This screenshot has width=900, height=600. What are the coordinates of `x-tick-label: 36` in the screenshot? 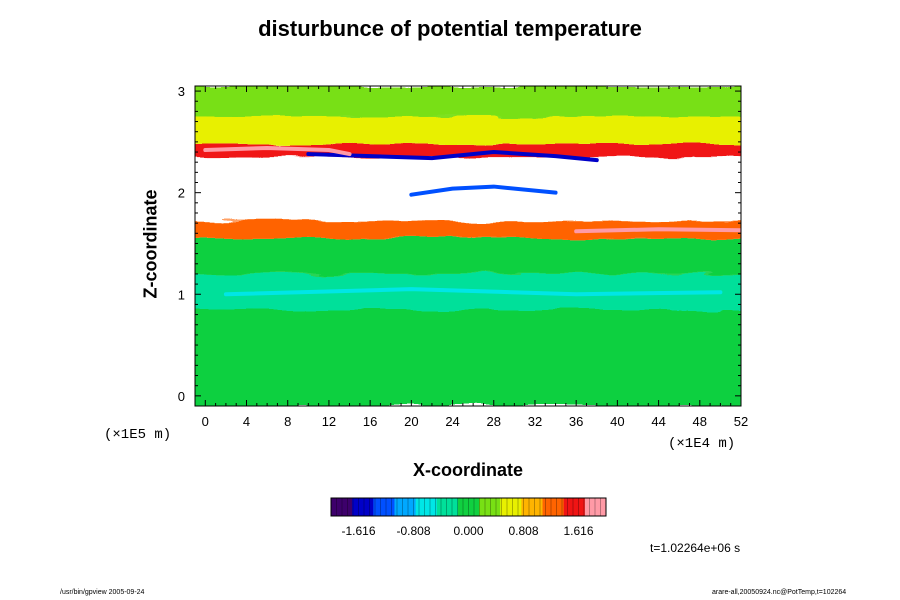 It's located at (576, 421).